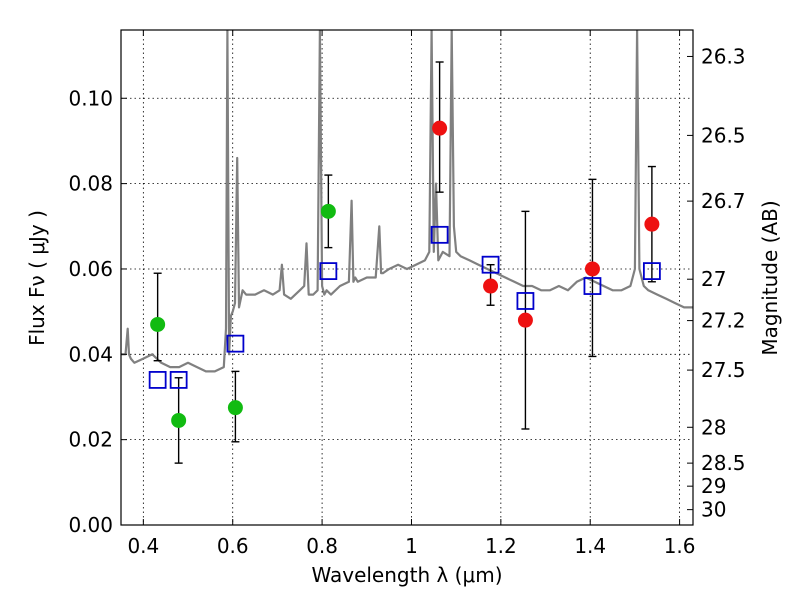 Image resolution: width=800 pixels, height=600 pixels. I want to click on y2-tick-label: 27.2, so click(723, 321).